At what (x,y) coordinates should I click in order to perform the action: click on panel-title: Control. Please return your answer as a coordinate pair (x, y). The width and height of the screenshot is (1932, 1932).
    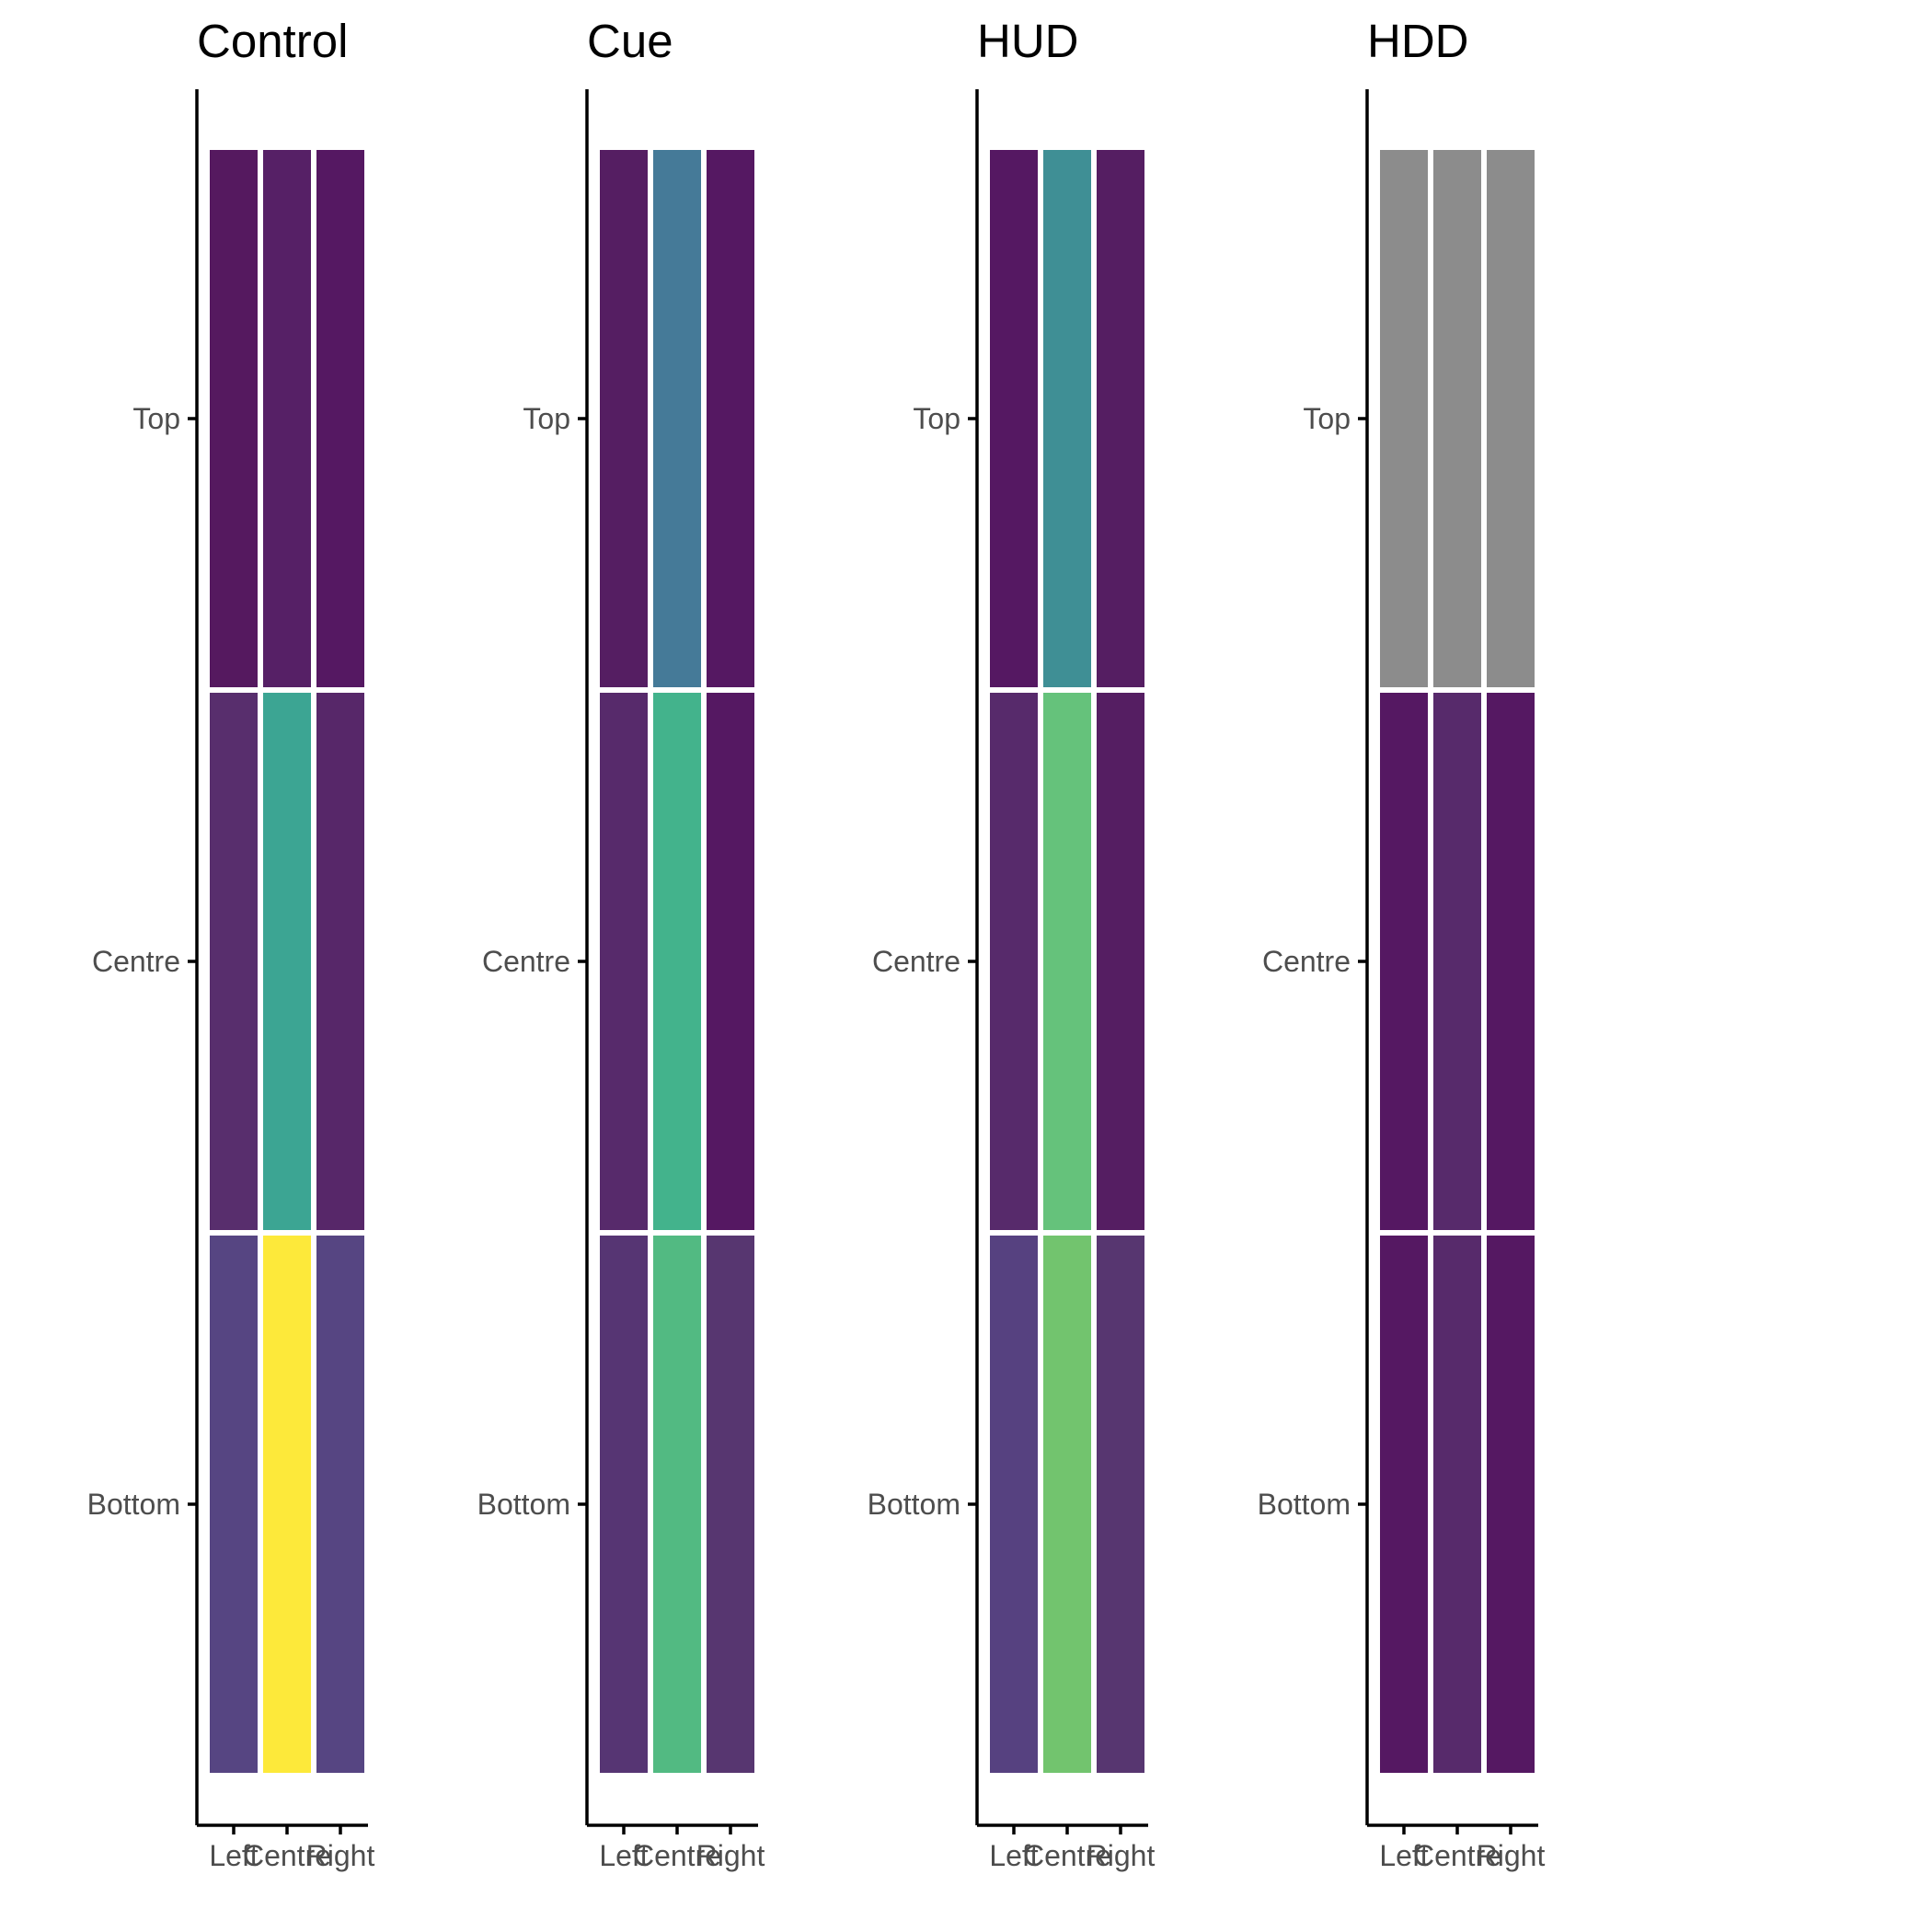
    Looking at the image, I should click on (272, 41).